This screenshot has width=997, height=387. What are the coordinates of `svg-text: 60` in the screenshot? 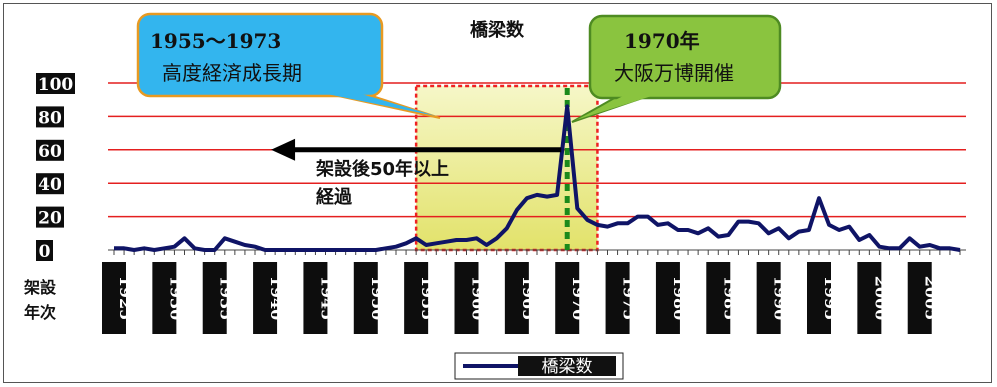 It's located at (50, 152).